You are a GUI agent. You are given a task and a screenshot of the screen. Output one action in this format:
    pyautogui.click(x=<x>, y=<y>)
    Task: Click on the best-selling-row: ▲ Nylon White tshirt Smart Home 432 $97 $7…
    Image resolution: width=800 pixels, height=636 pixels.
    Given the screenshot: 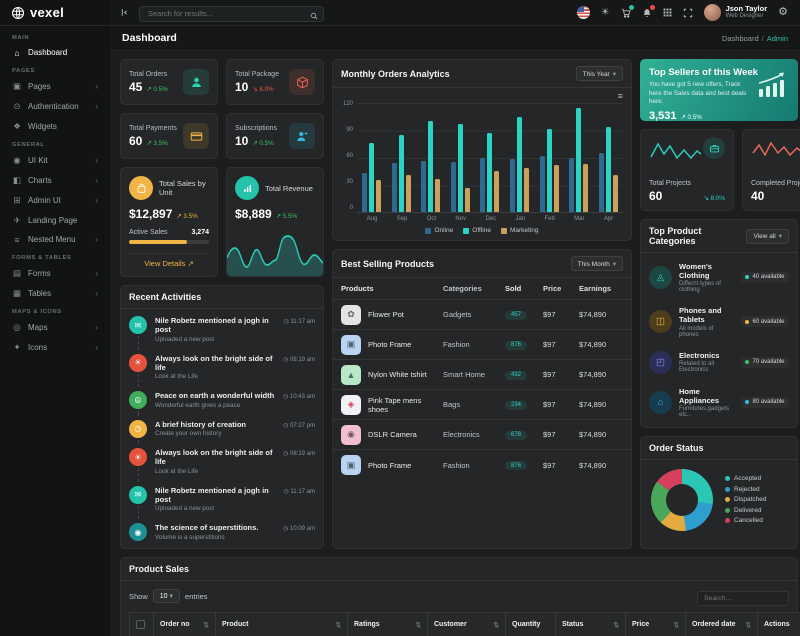 What is the action you would take?
    pyautogui.click(x=482, y=375)
    